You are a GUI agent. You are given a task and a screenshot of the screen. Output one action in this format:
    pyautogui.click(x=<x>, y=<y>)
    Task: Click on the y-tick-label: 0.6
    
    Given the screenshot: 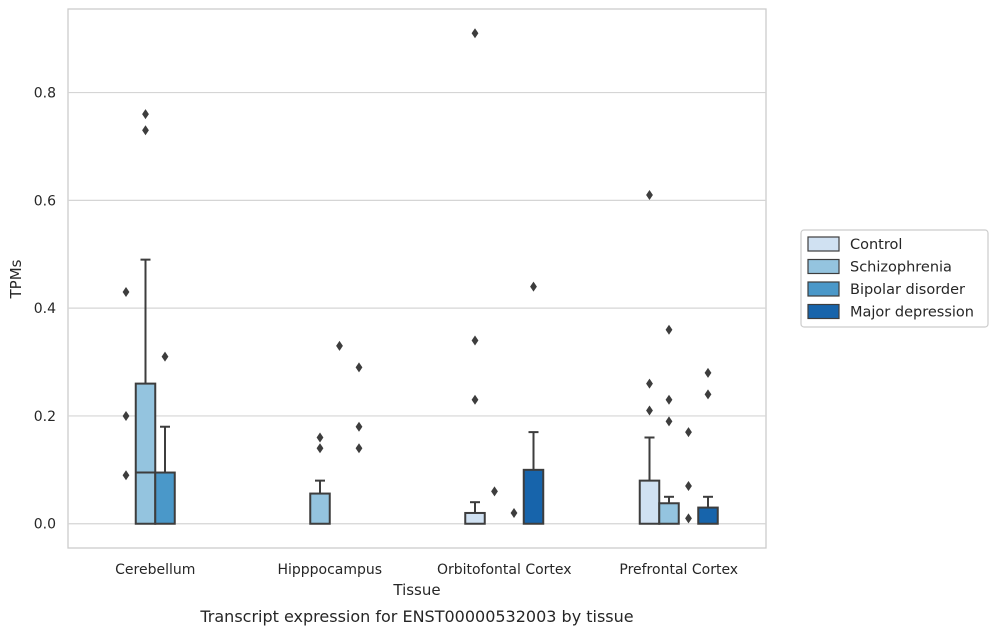 What is the action you would take?
    pyautogui.click(x=45, y=201)
    